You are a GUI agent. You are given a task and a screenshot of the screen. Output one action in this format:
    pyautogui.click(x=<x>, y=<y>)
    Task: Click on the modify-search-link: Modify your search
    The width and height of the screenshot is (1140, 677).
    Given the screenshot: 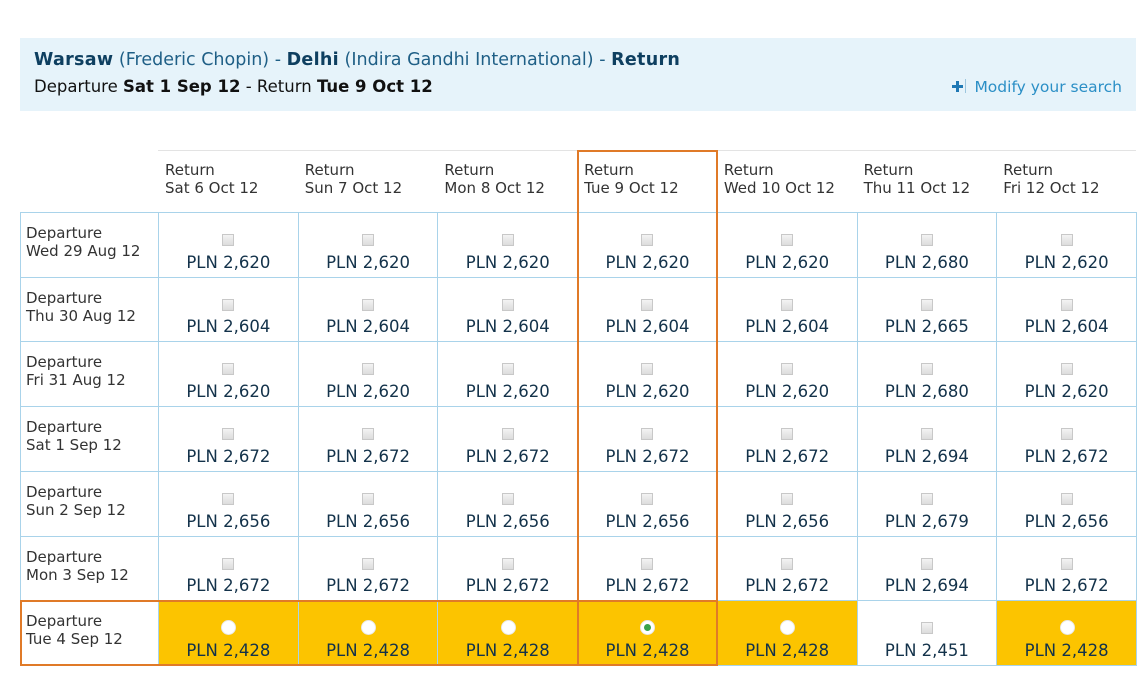 What is the action you would take?
    pyautogui.click(x=1036, y=87)
    